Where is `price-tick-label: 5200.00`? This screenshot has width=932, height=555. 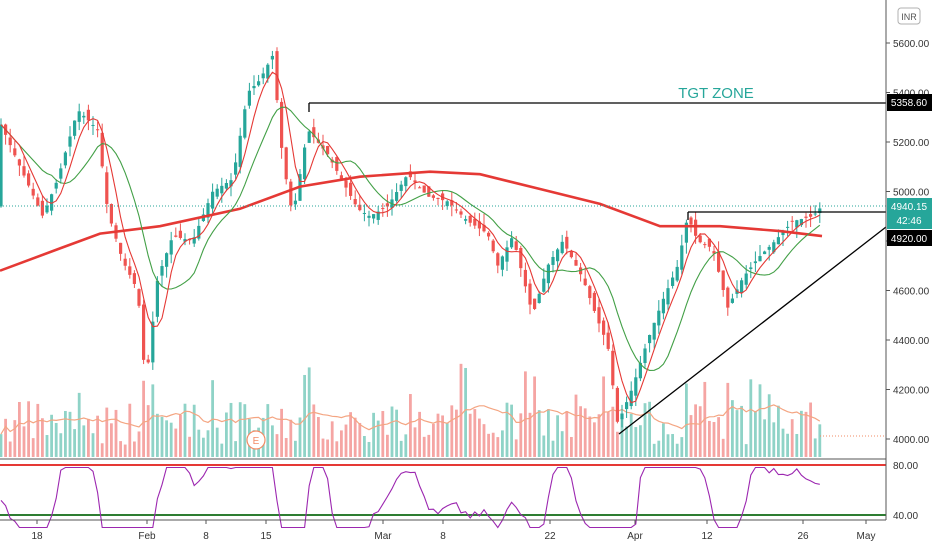 price-tick-label: 5200.00 is located at coordinates (911, 143).